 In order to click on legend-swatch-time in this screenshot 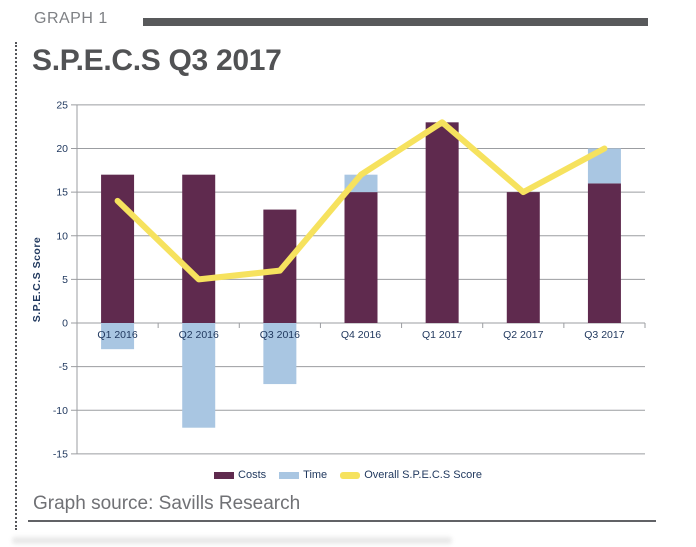, I will do `click(289, 475)`.